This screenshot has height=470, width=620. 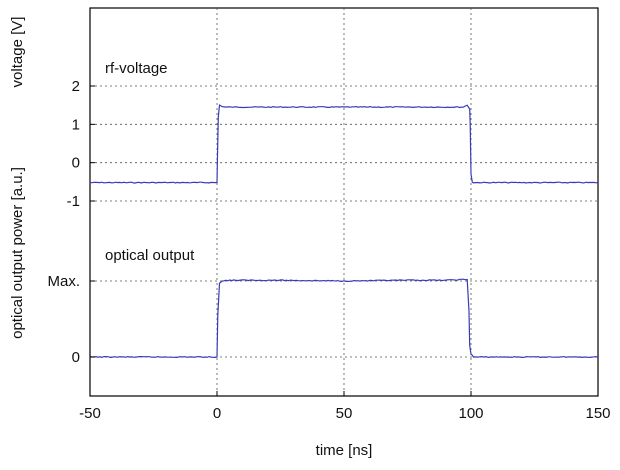 What do you see at coordinates (17, 253) in the screenshot?
I see `y-axis-label-optical: optical output power [a.u.]` at bounding box center [17, 253].